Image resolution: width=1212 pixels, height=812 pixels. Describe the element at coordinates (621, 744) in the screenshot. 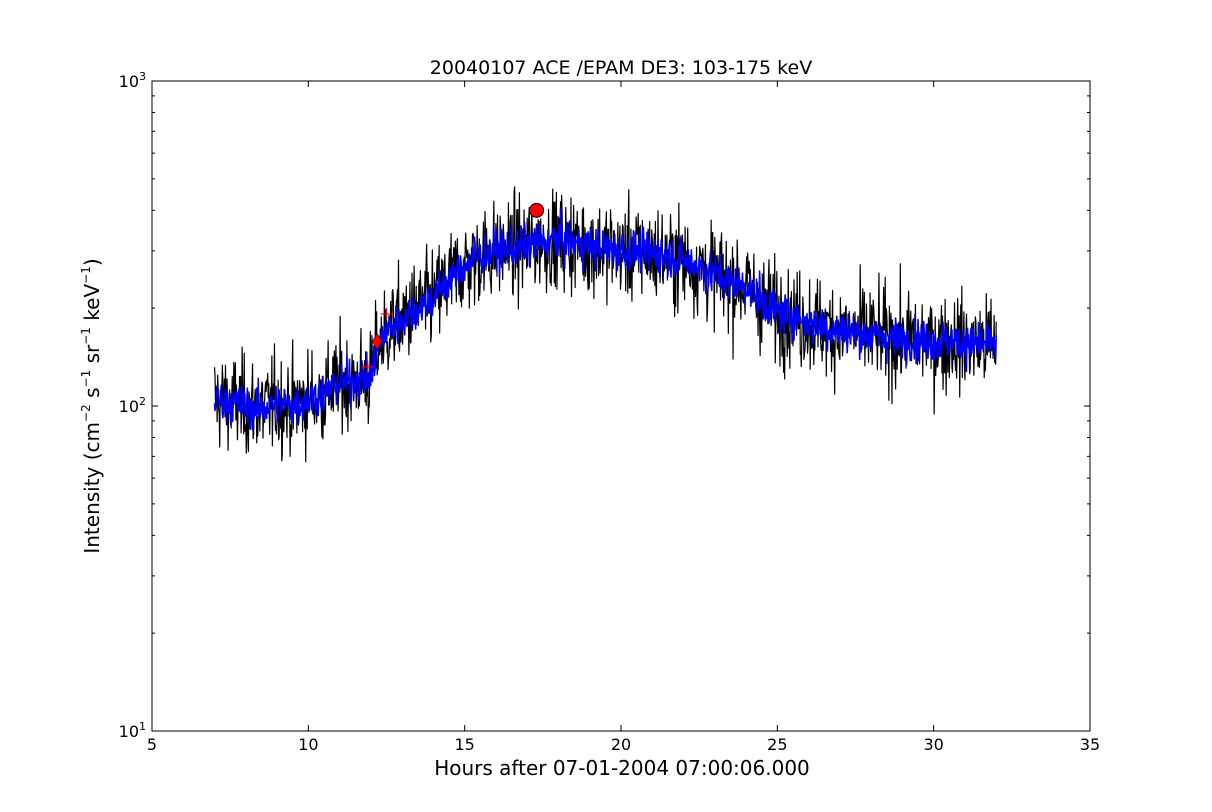

I see `x-tick-label: 20` at that location.